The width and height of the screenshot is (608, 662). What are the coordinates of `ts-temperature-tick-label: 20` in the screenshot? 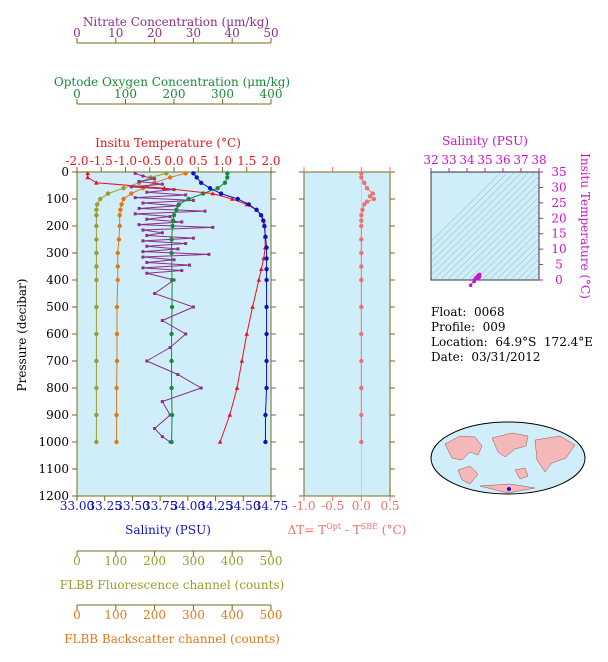 It's located at (558, 218).